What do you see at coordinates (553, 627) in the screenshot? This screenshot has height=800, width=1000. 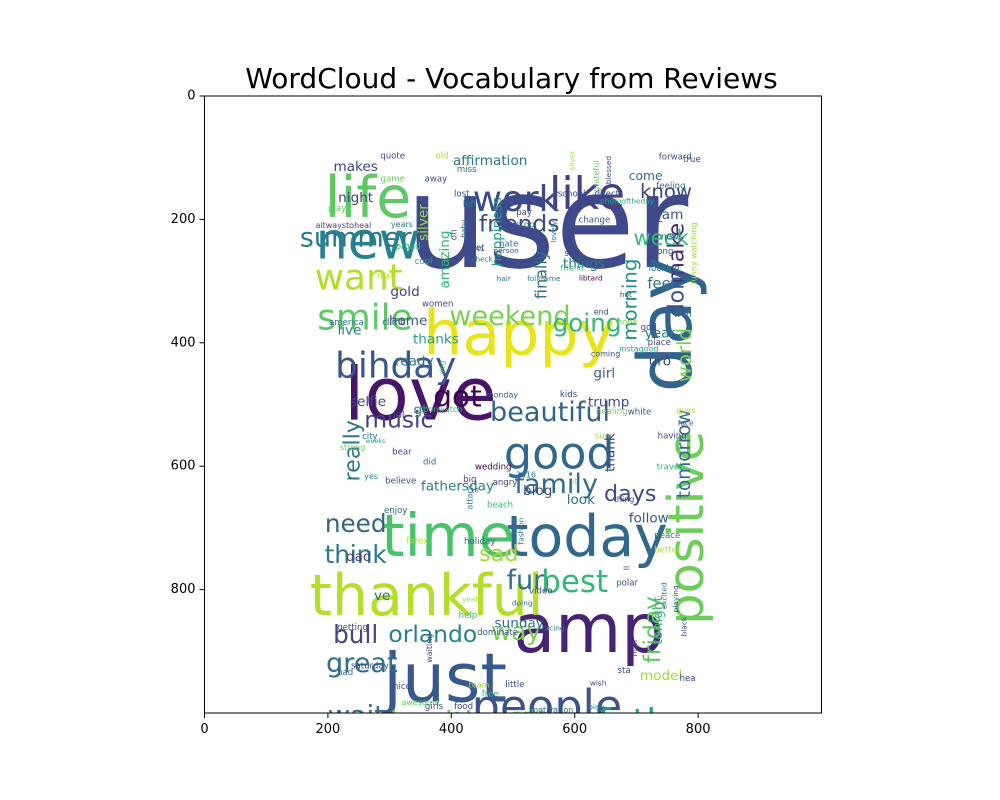 I see `word-132: racing` at bounding box center [553, 627].